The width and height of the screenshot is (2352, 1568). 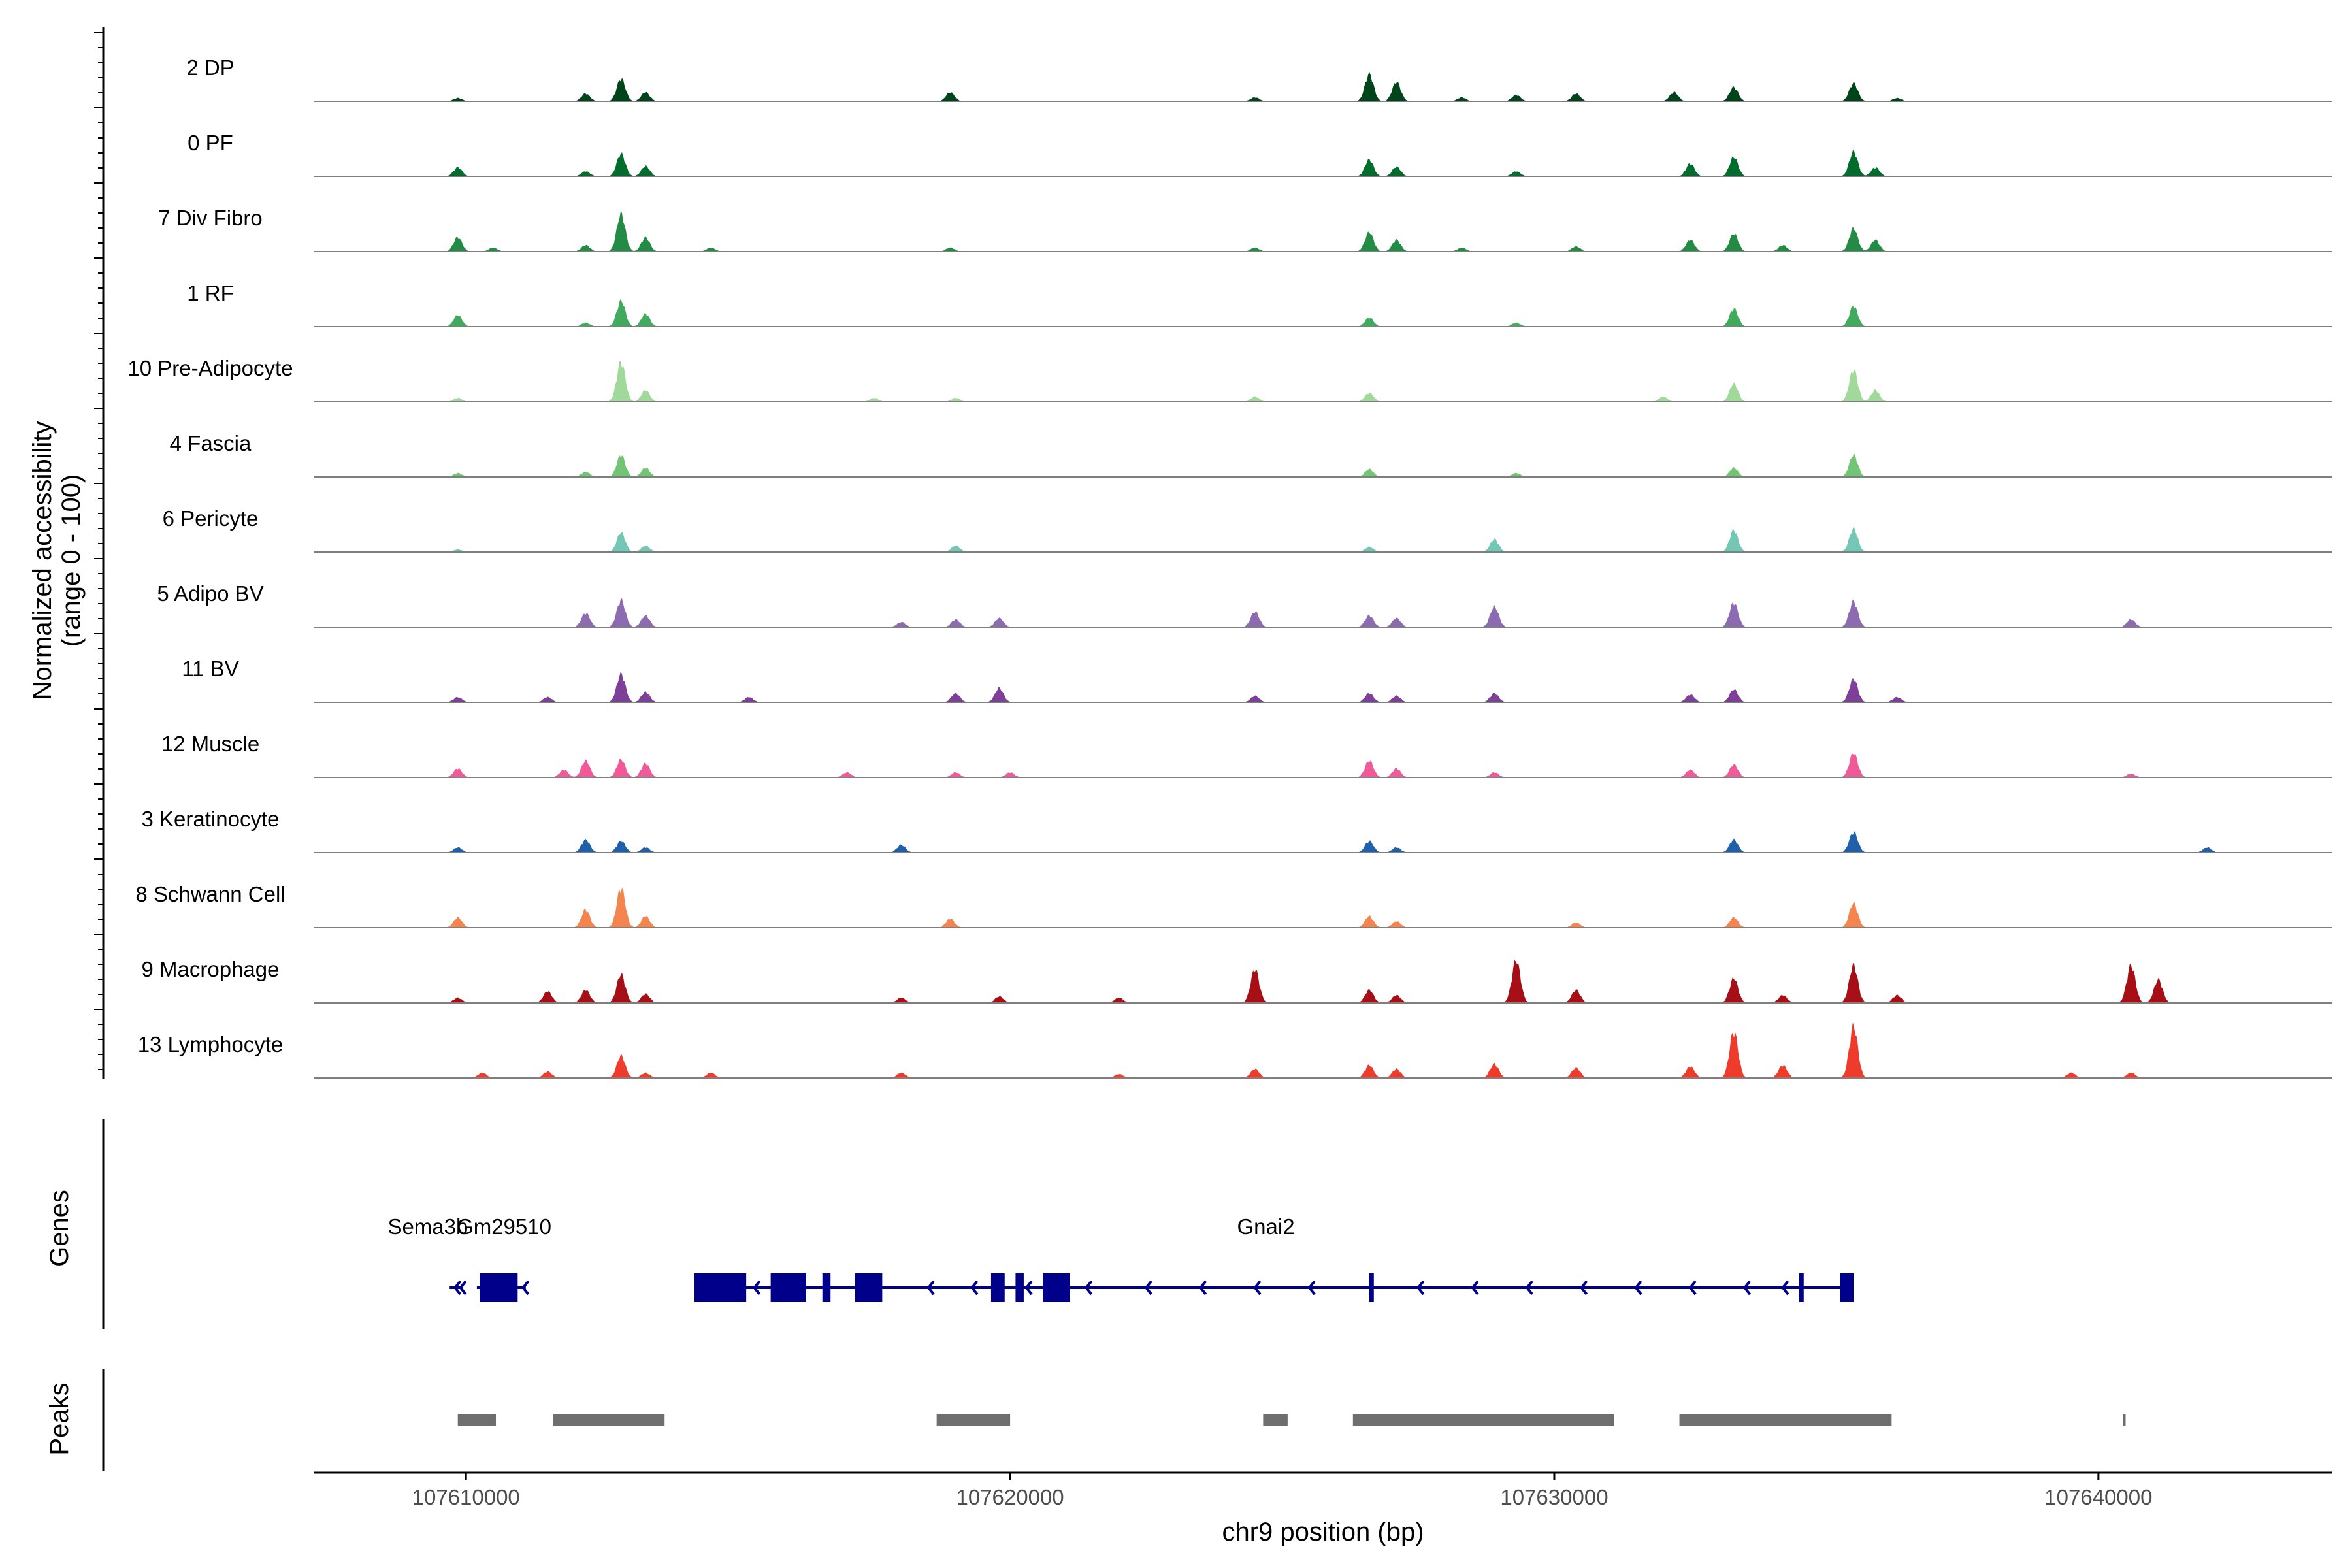 I want to click on y-axis-label: Normalized accessibility, so click(x=42, y=560).